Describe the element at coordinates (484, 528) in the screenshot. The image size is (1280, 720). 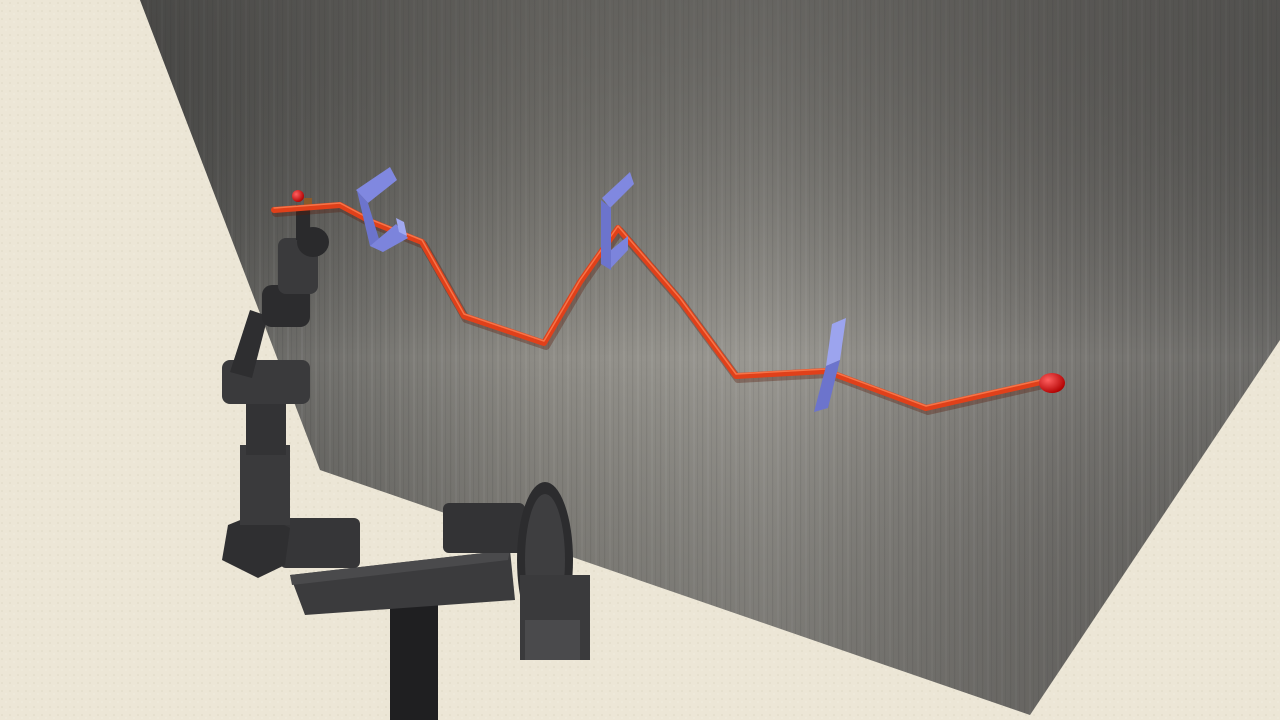
I see `robot-joint-shoulder` at that location.